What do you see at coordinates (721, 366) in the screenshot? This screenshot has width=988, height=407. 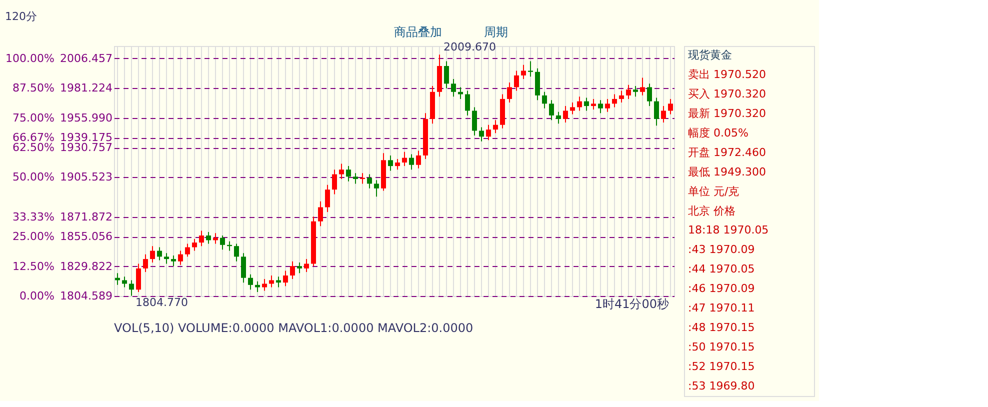 I see `text: :52 1970.15` at bounding box center [721, 366].